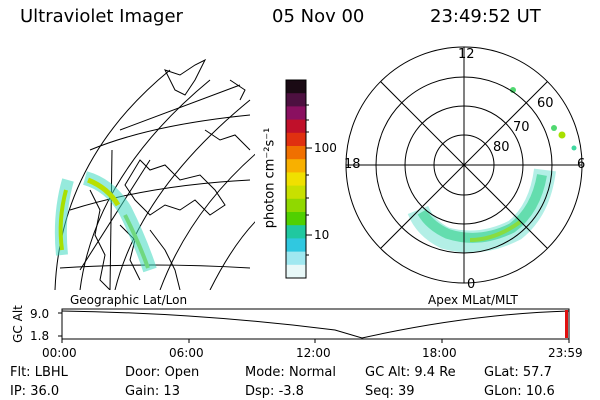 This screenshot has width=600, height=400. I want to click on right-map-caption: Apex MLat/MLT, so click(473, 300).